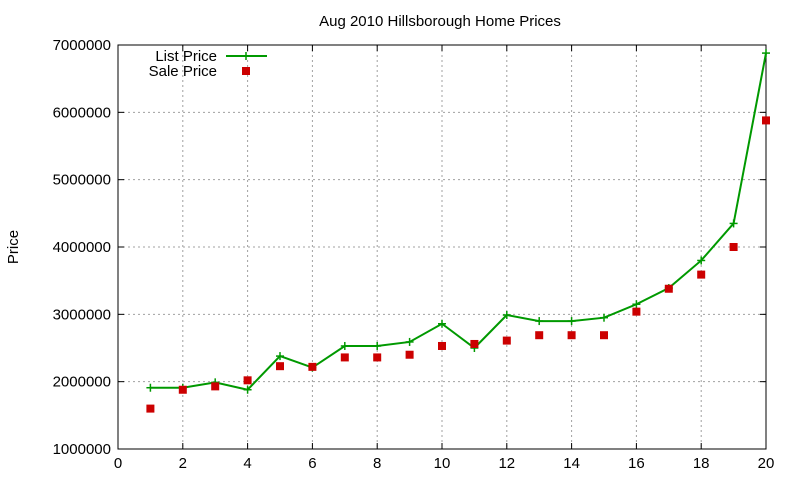  Describe the element at coordinates (247, 463) in the screenshot. I see `x-tick-label: 4` at that location.